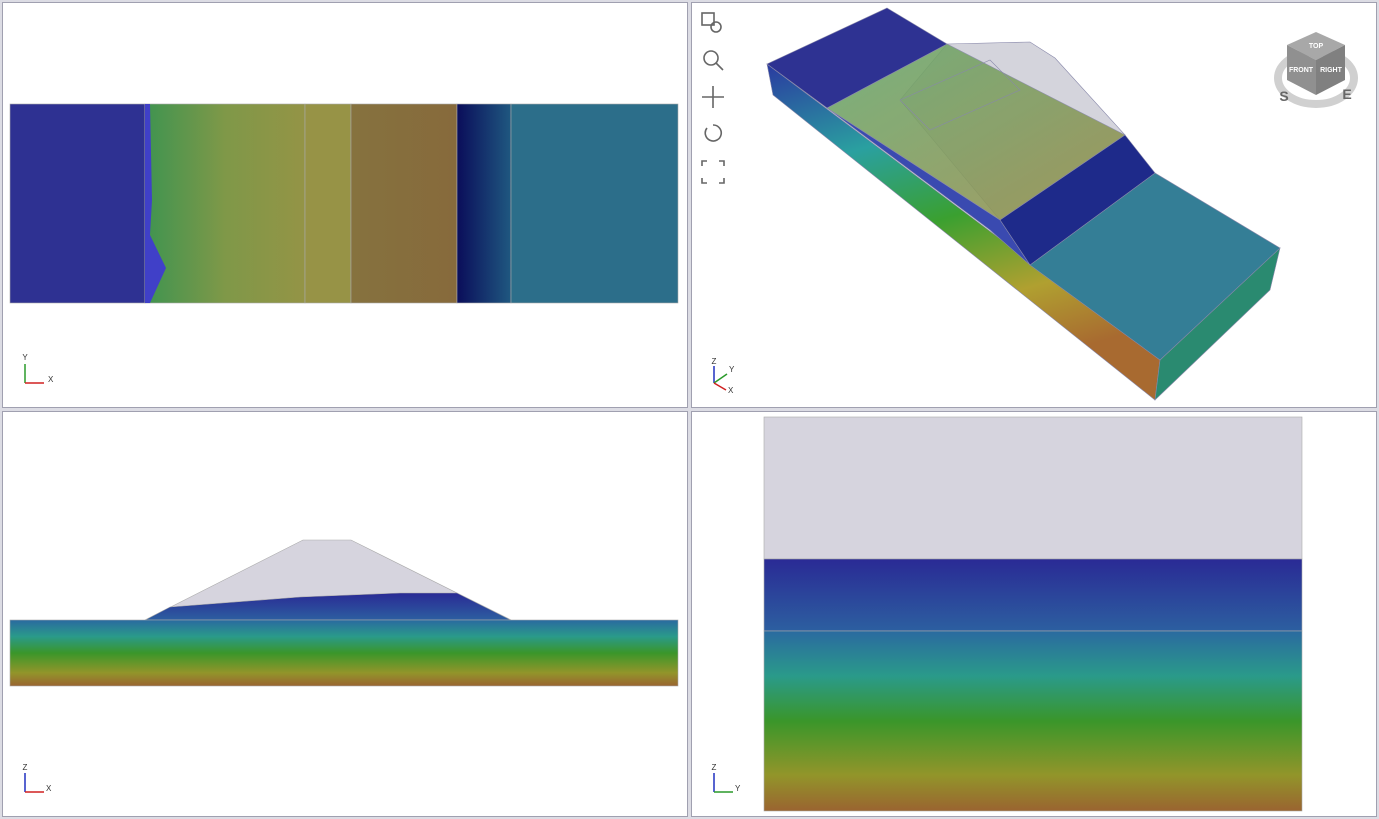 The width and height of the screenshot is (1379, 819). Describe the element at coordinates (37, 778) in the screenshot. I see `axis-triad: Z X` at that location.